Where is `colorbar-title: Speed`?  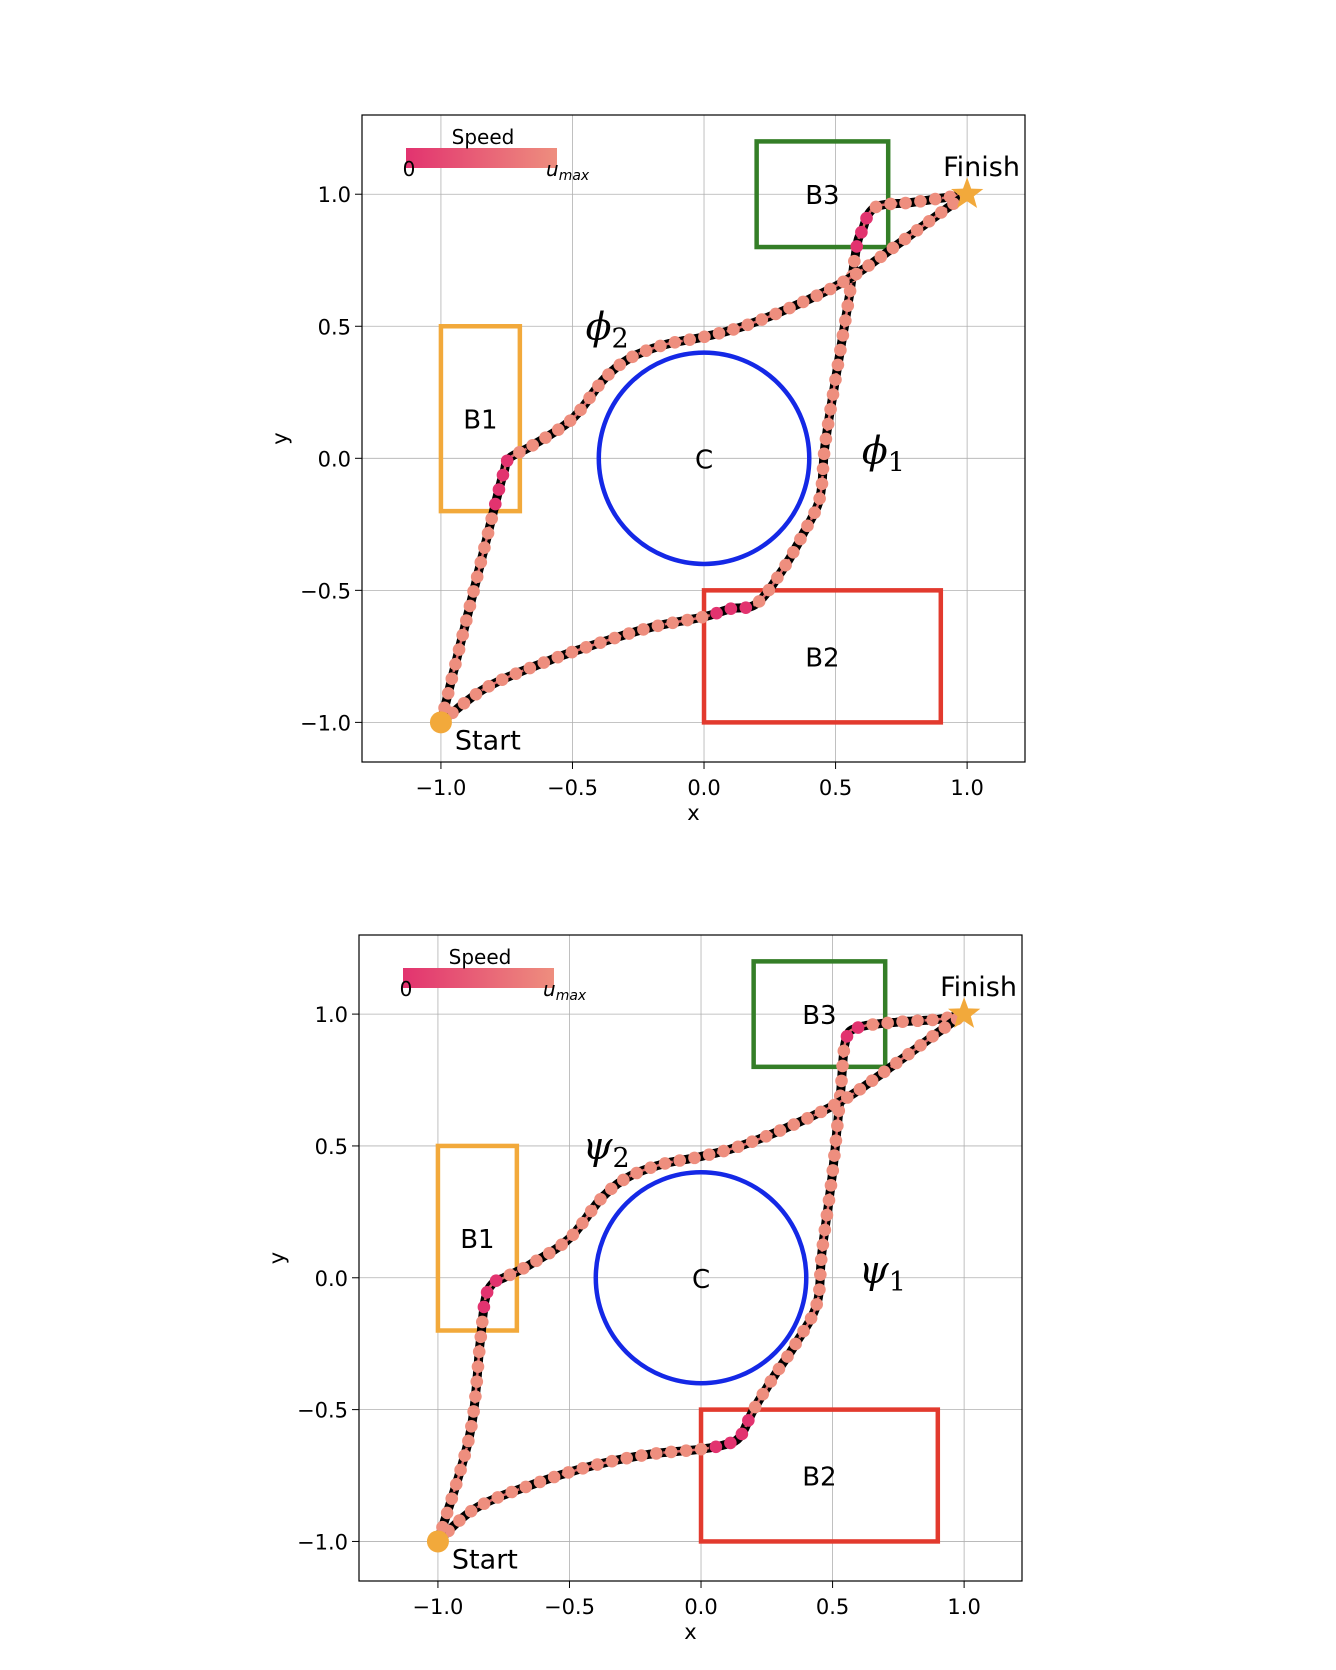
colorbar-title: Speed is located at coordinates (480, 957).